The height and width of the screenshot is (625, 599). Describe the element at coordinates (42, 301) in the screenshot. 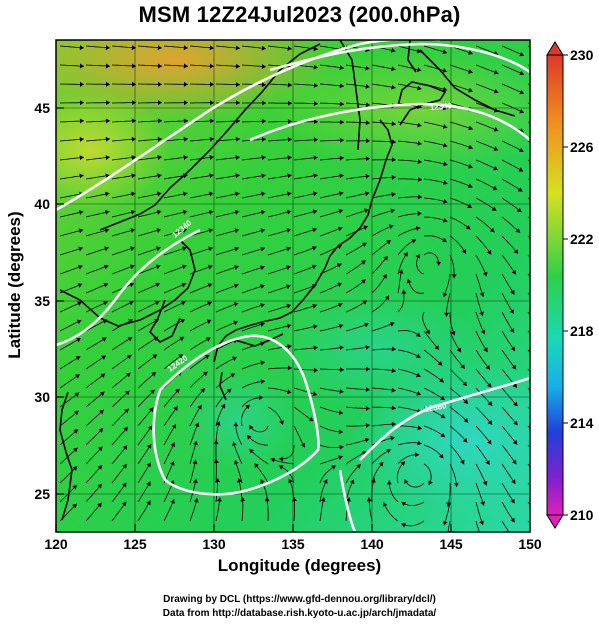

I see `y-tick-label: 35` at that location.